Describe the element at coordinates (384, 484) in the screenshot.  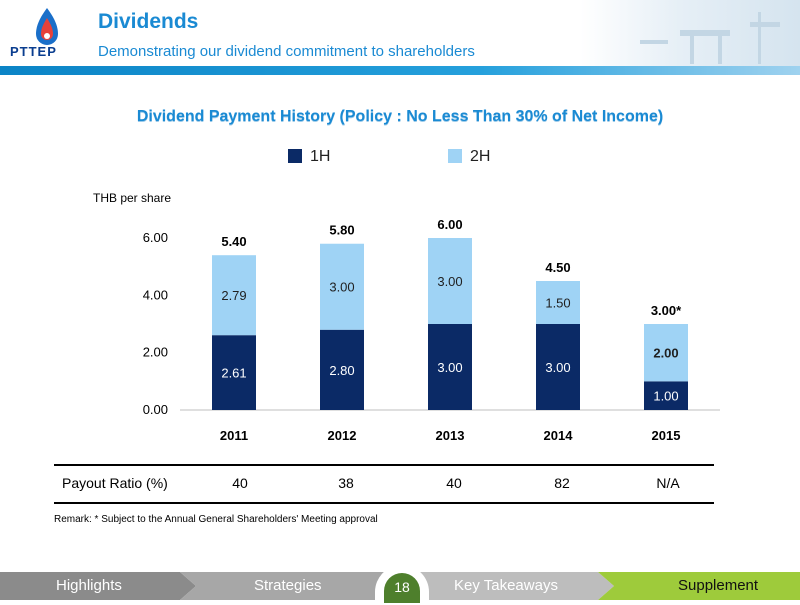
I see `payout-ratio-row: Payout Ratio (%) 40 38 40 82 N/A` at that location.